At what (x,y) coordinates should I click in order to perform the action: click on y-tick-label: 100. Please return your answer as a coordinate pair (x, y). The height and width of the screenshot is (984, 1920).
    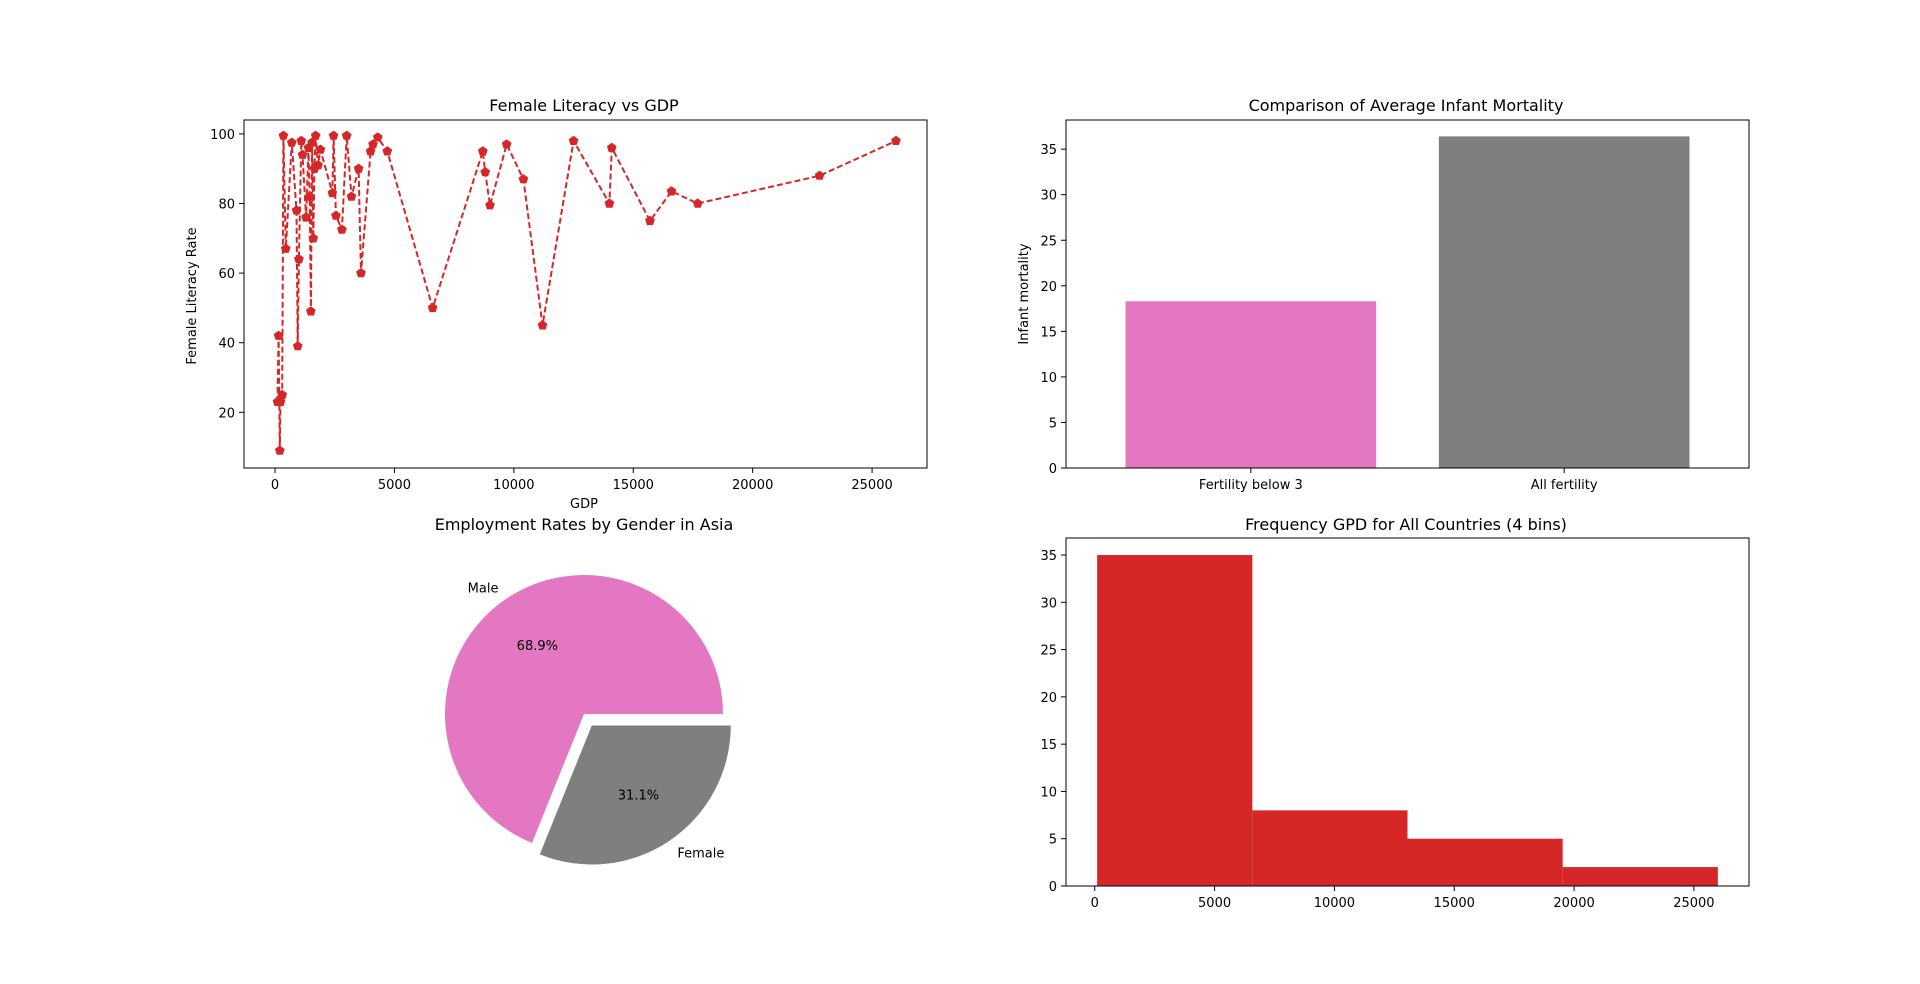
    Looking at the image, I should click on (222, 135).